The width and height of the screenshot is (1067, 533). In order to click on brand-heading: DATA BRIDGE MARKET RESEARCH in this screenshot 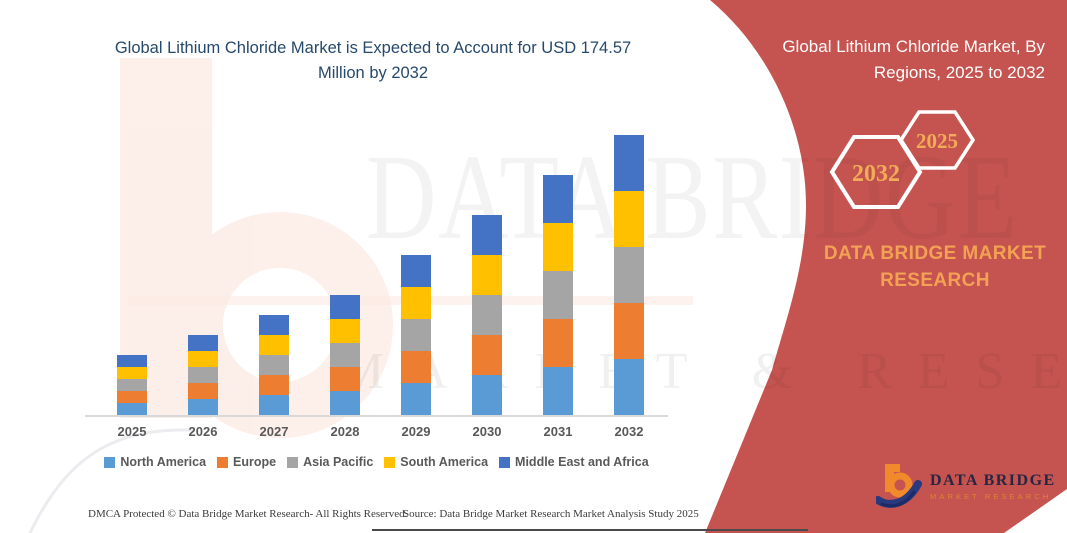, I will do `click(935, 267)`.